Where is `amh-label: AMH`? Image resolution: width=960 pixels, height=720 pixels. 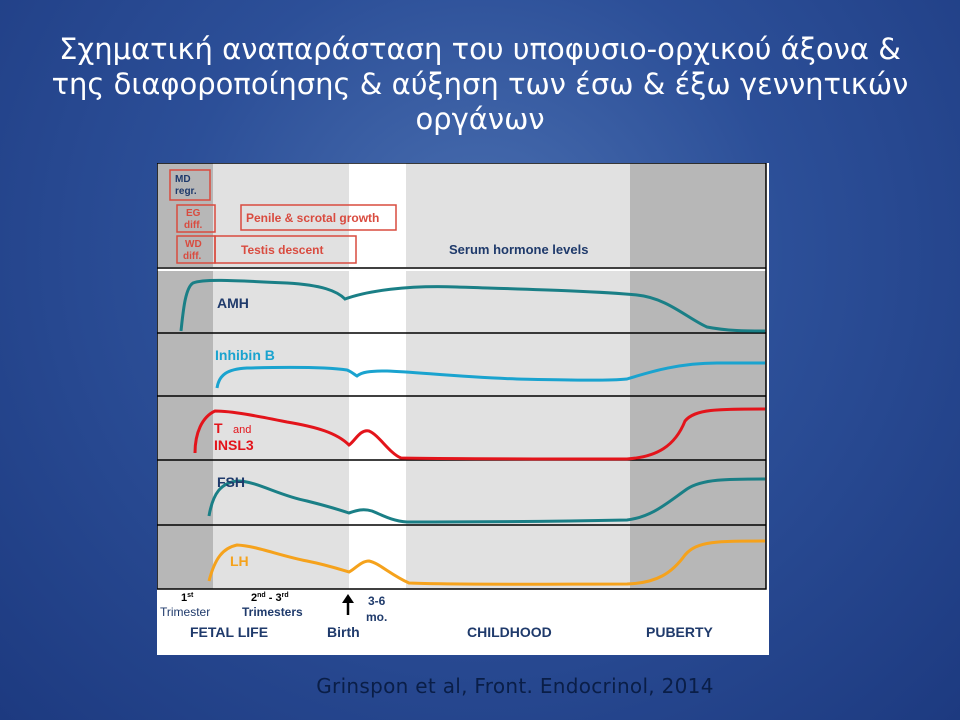 amh-label: AMH is located at coordinates (233, 303).